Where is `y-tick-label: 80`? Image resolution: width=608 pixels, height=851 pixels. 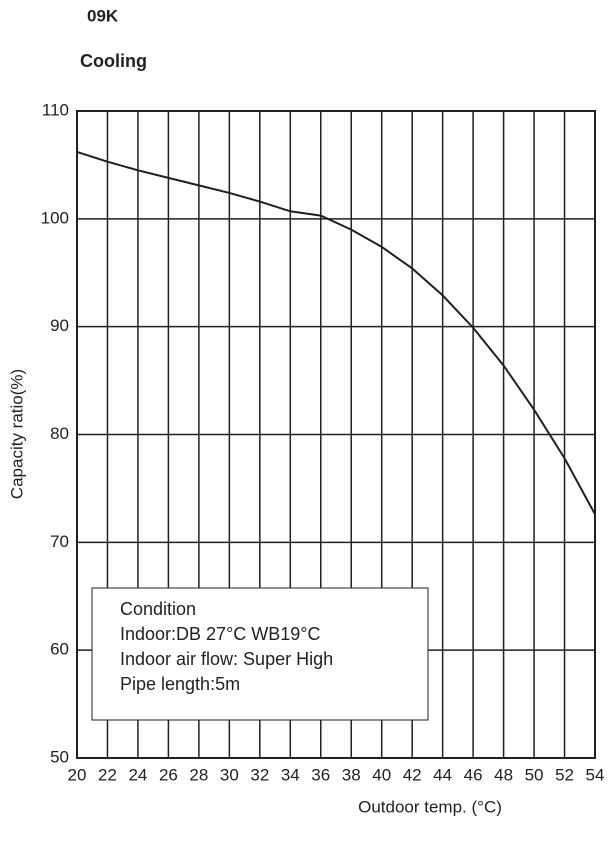 y-tick-label: 80 is located at coordinates (59, 433).